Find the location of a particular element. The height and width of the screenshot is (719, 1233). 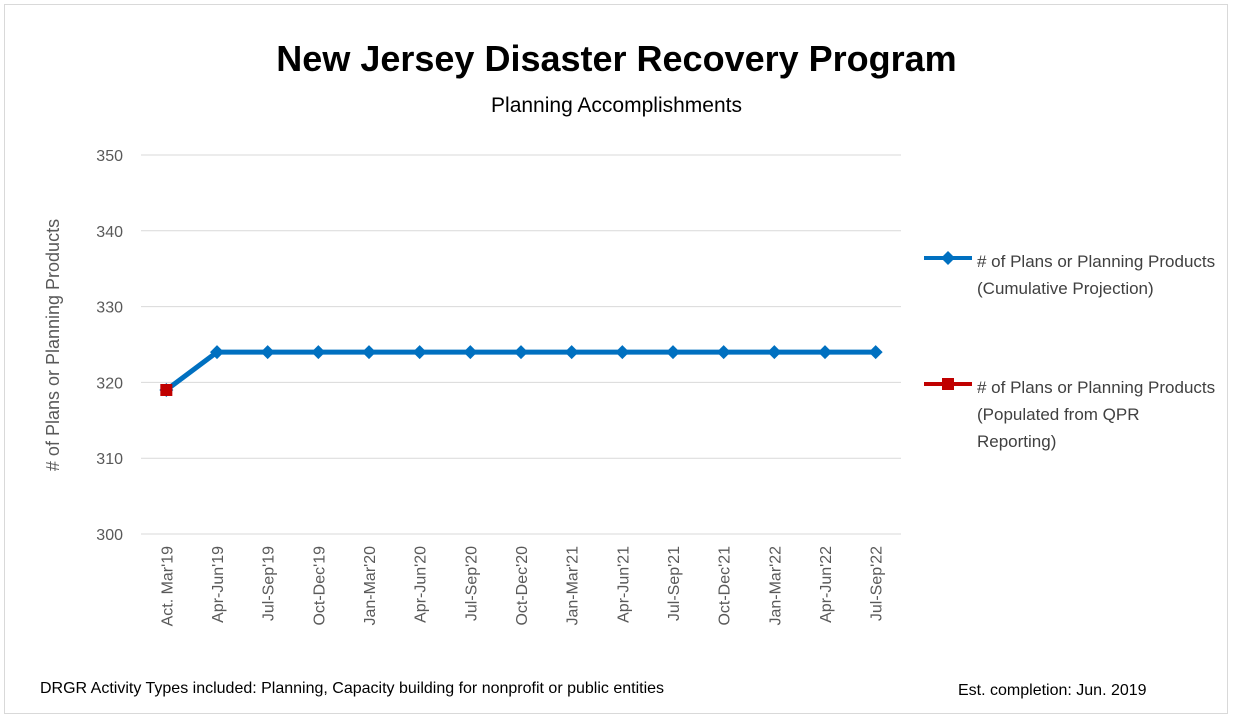

x-tick-9: Apr-Jun'21 is located at coordinates (623, 584).